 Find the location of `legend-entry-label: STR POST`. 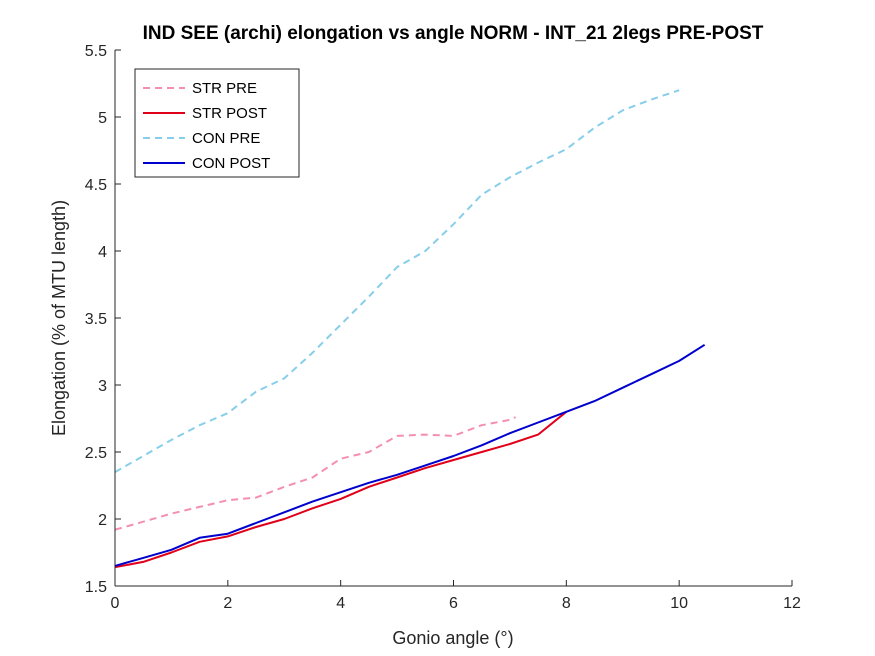

legend-entry-label: STR POST is located at coordinates (229, 113).